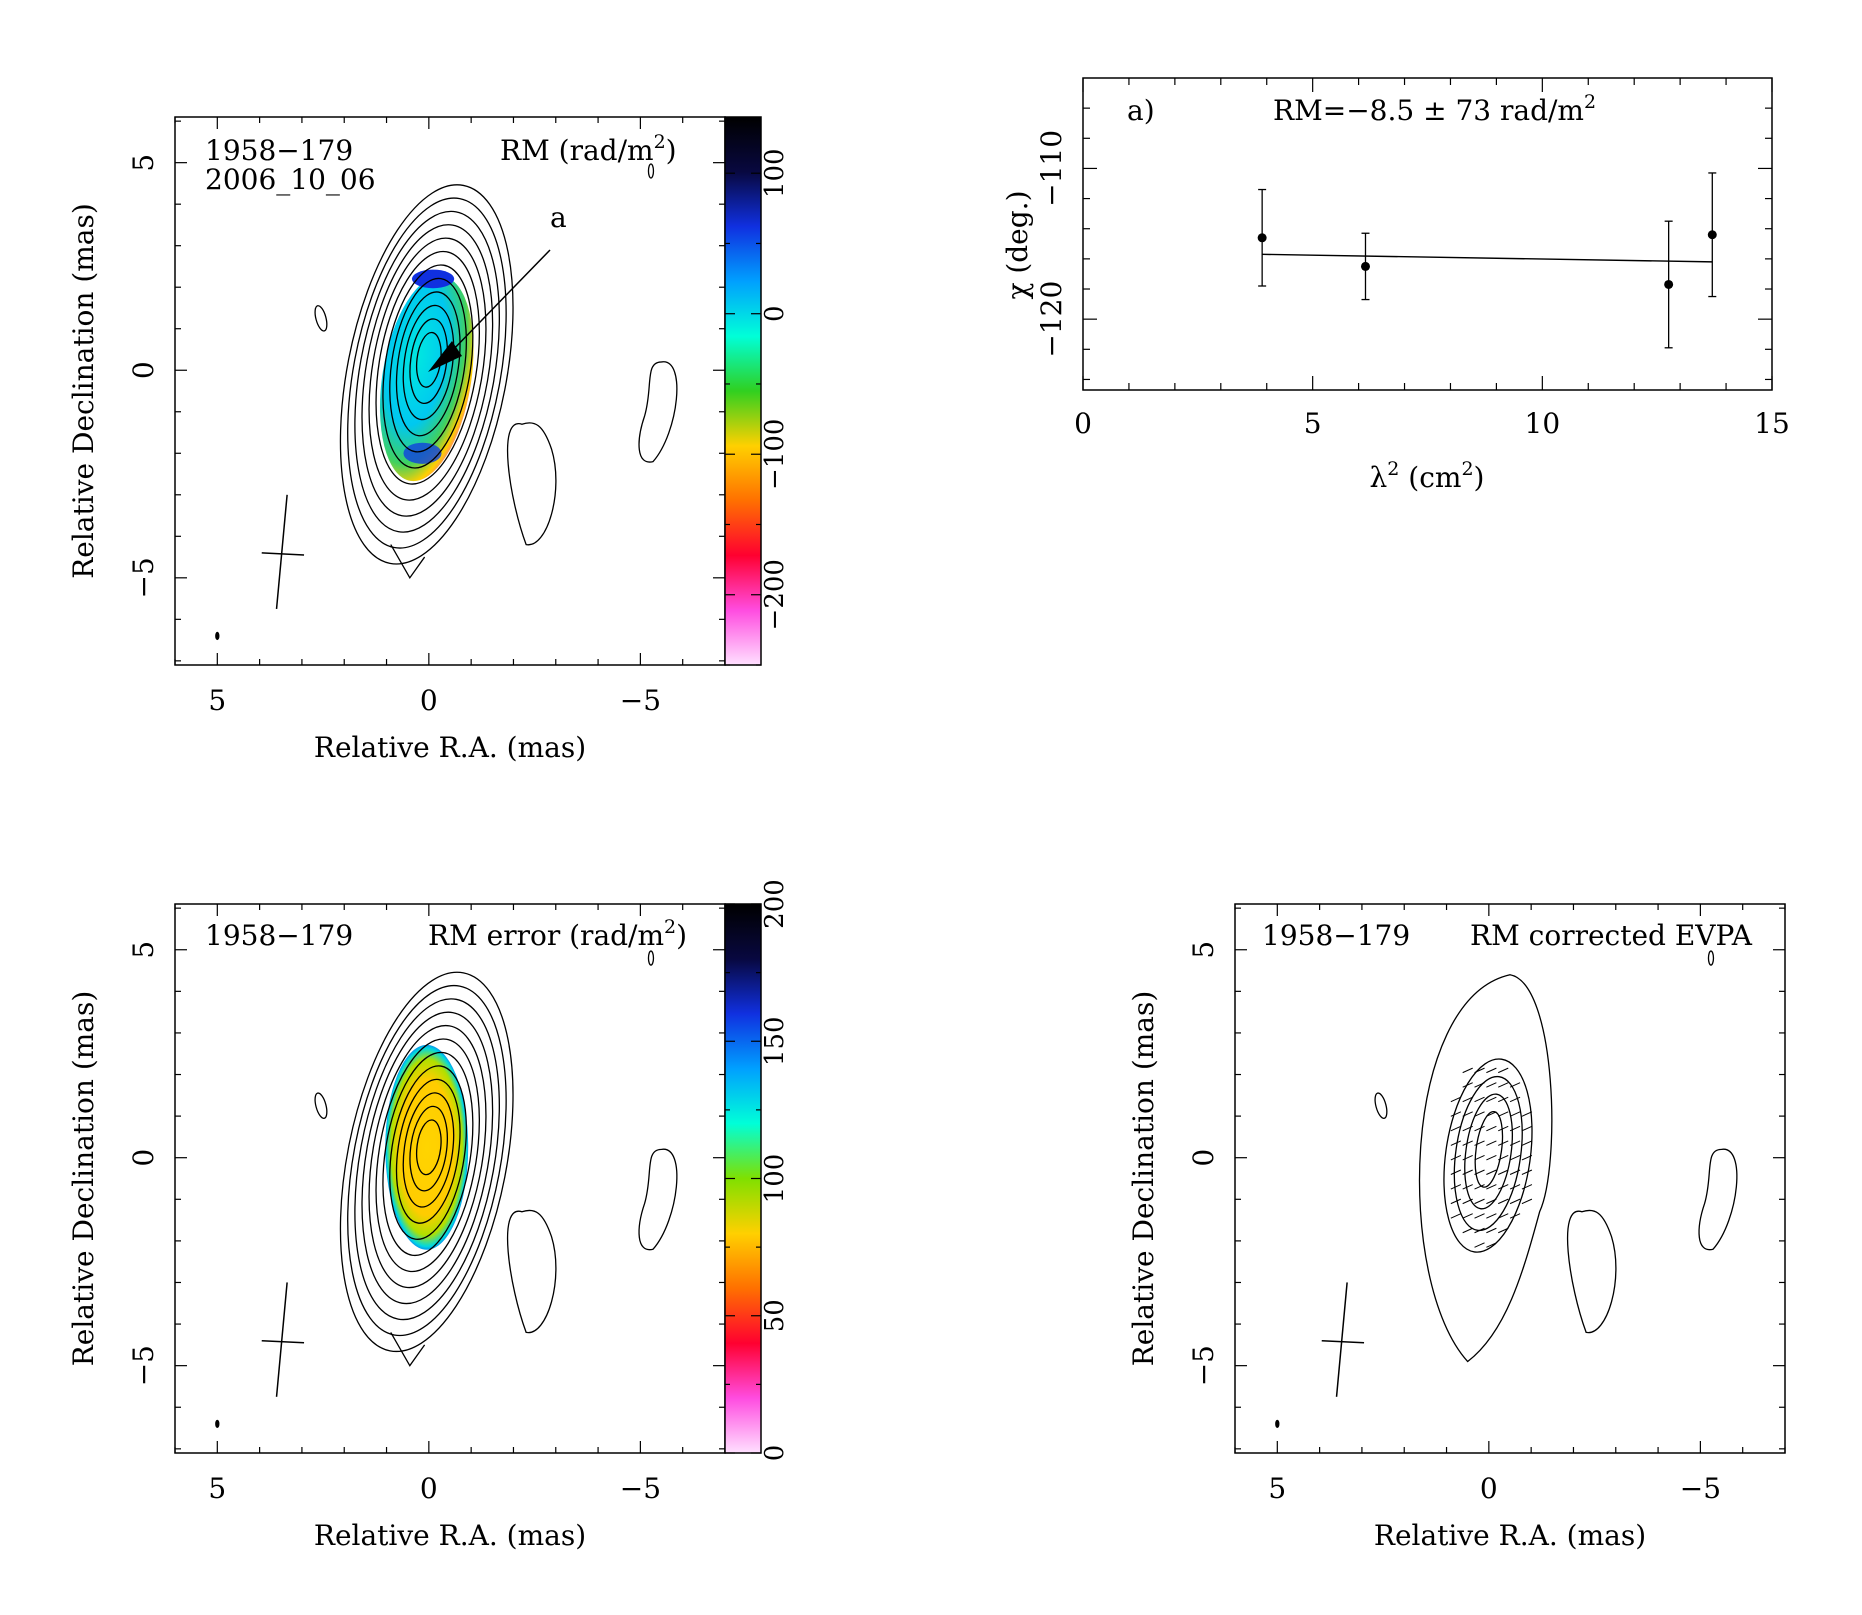  Describe the element at coordinates (1313, 423) in the screenshot. I see `fit-x-tick-label: 5` at that location.